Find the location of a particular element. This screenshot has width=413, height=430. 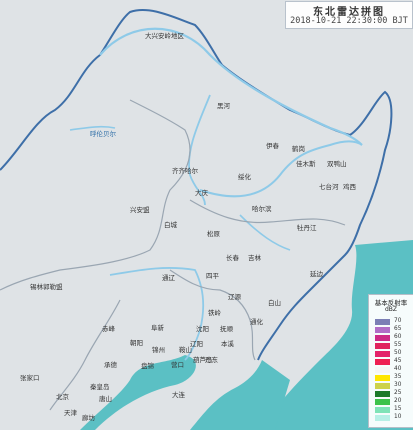

city-label: 北京 is located at coordinates (62, 397).